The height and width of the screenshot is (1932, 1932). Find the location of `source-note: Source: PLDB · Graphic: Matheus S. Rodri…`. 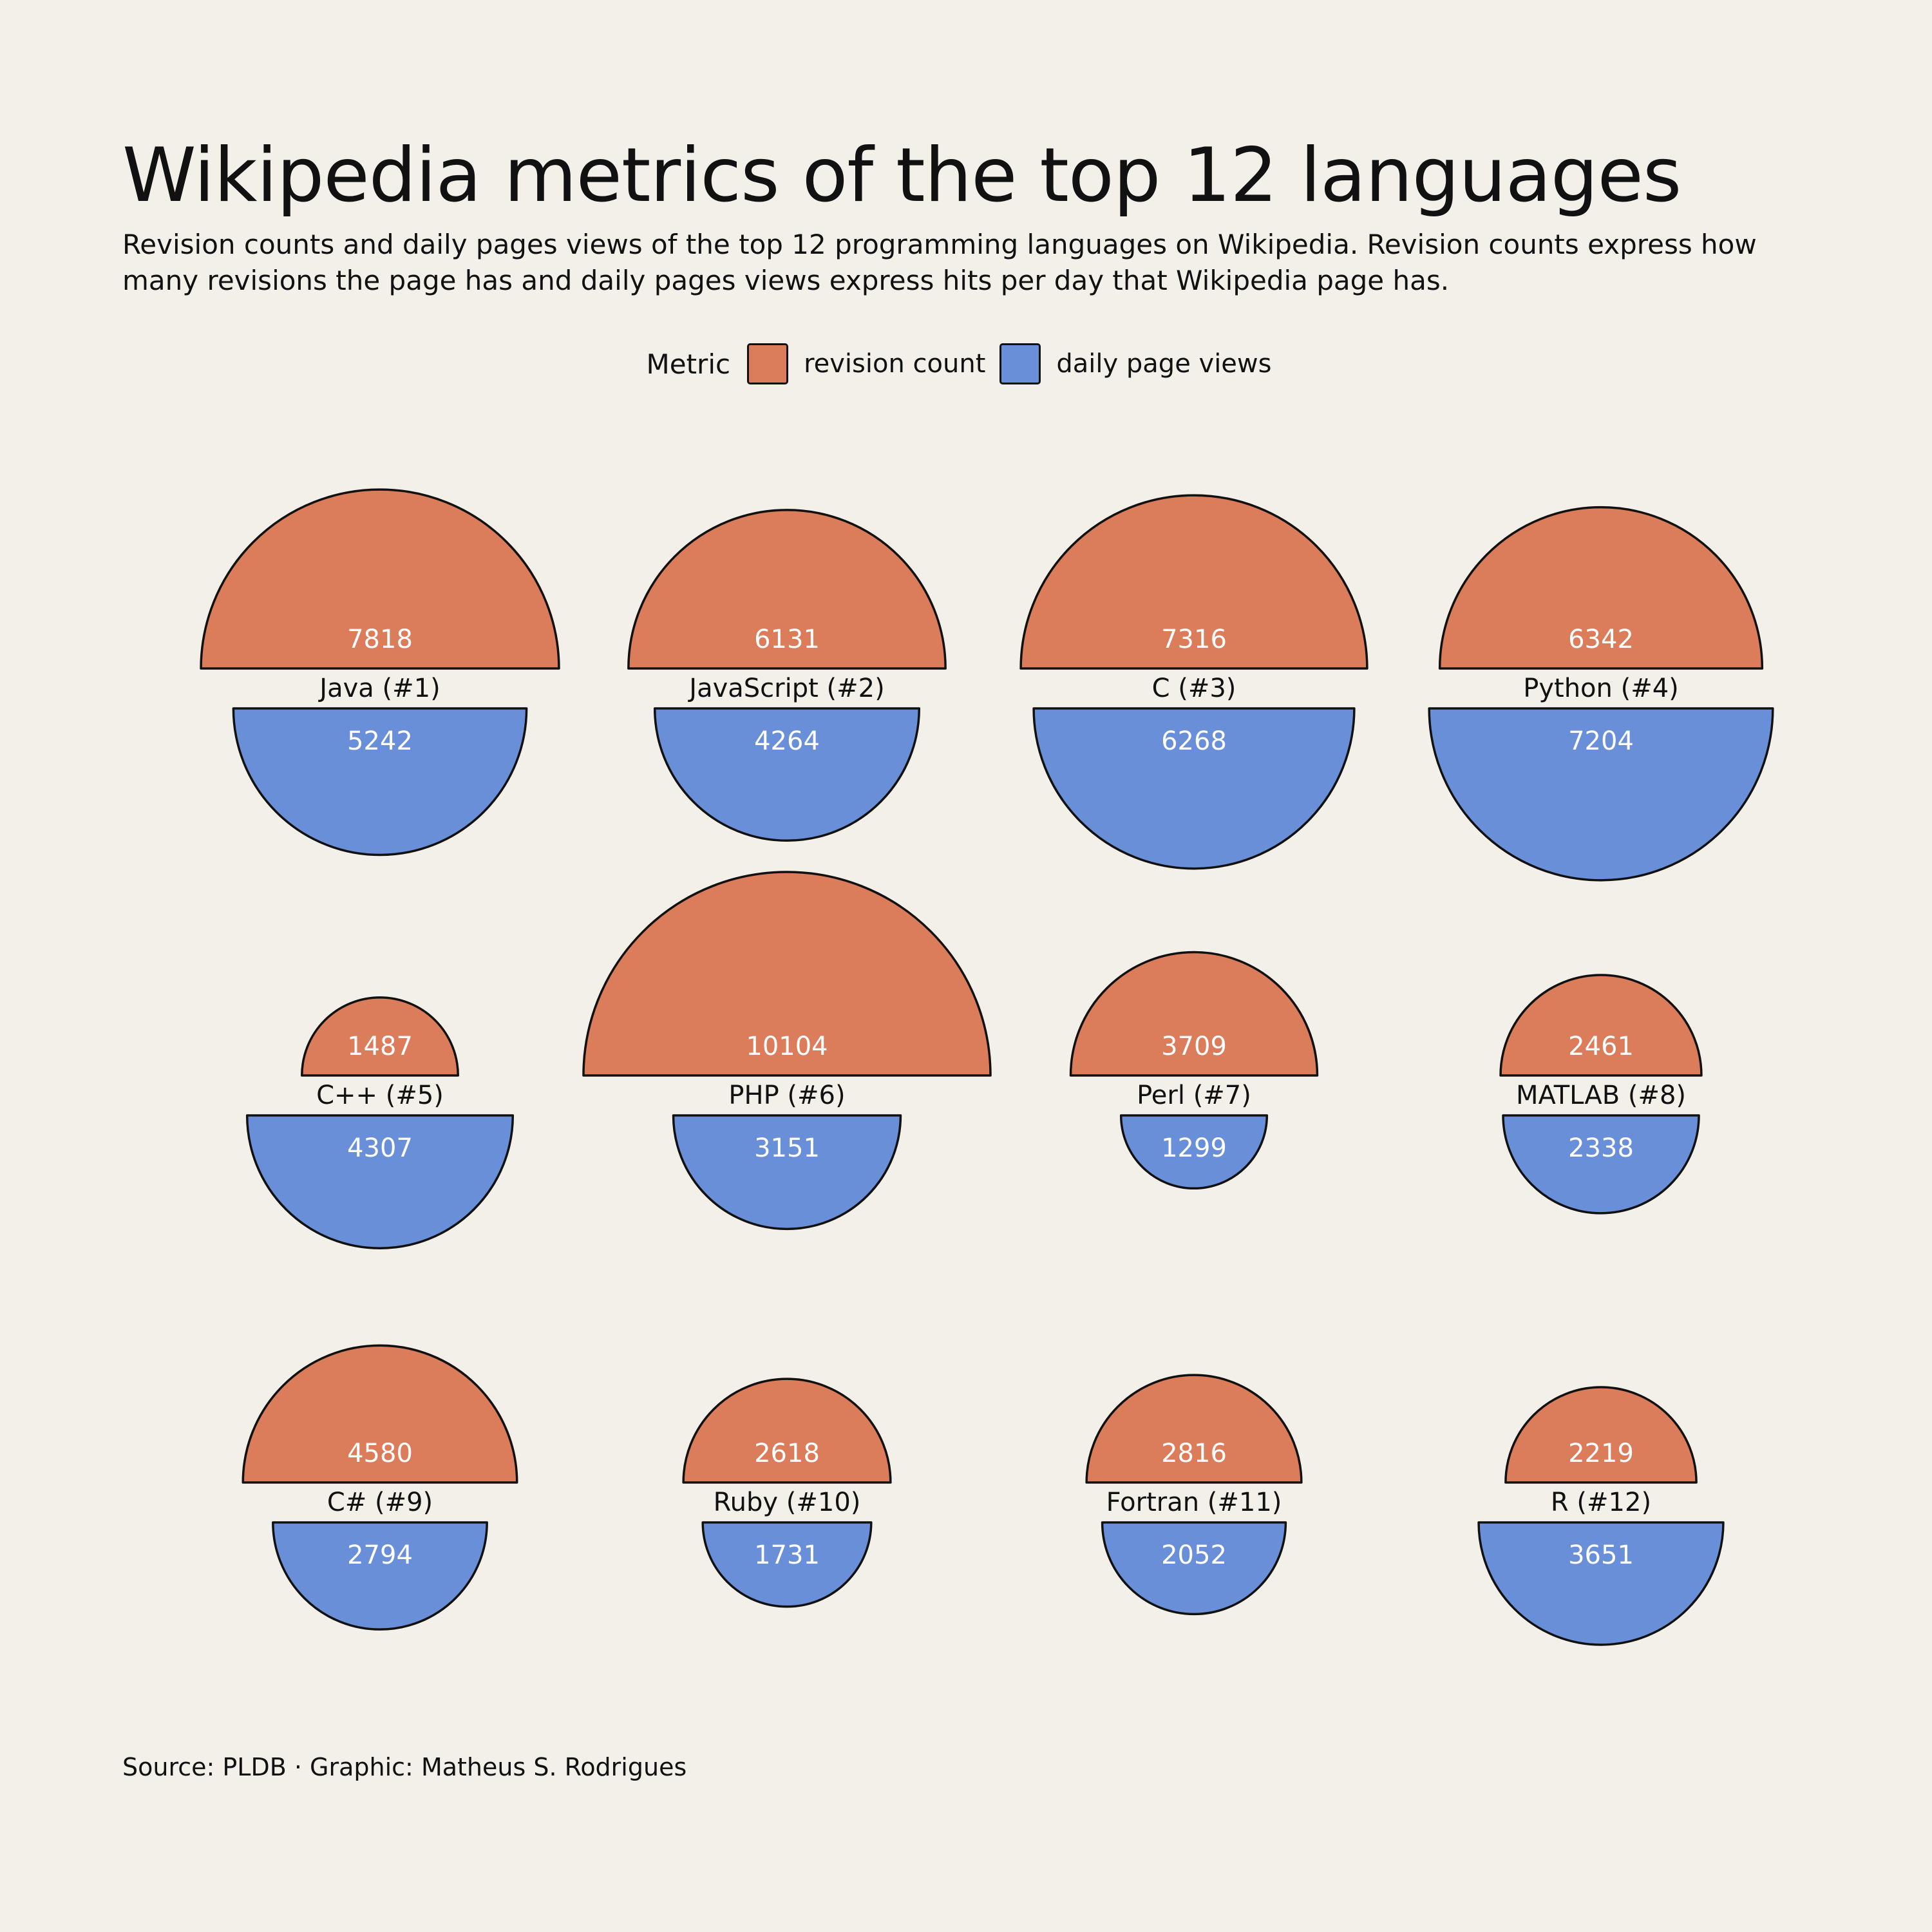

source-note: Source: PLDB · Graphic: Matheus S. Rodri… is located at coordinates (404, 1767).